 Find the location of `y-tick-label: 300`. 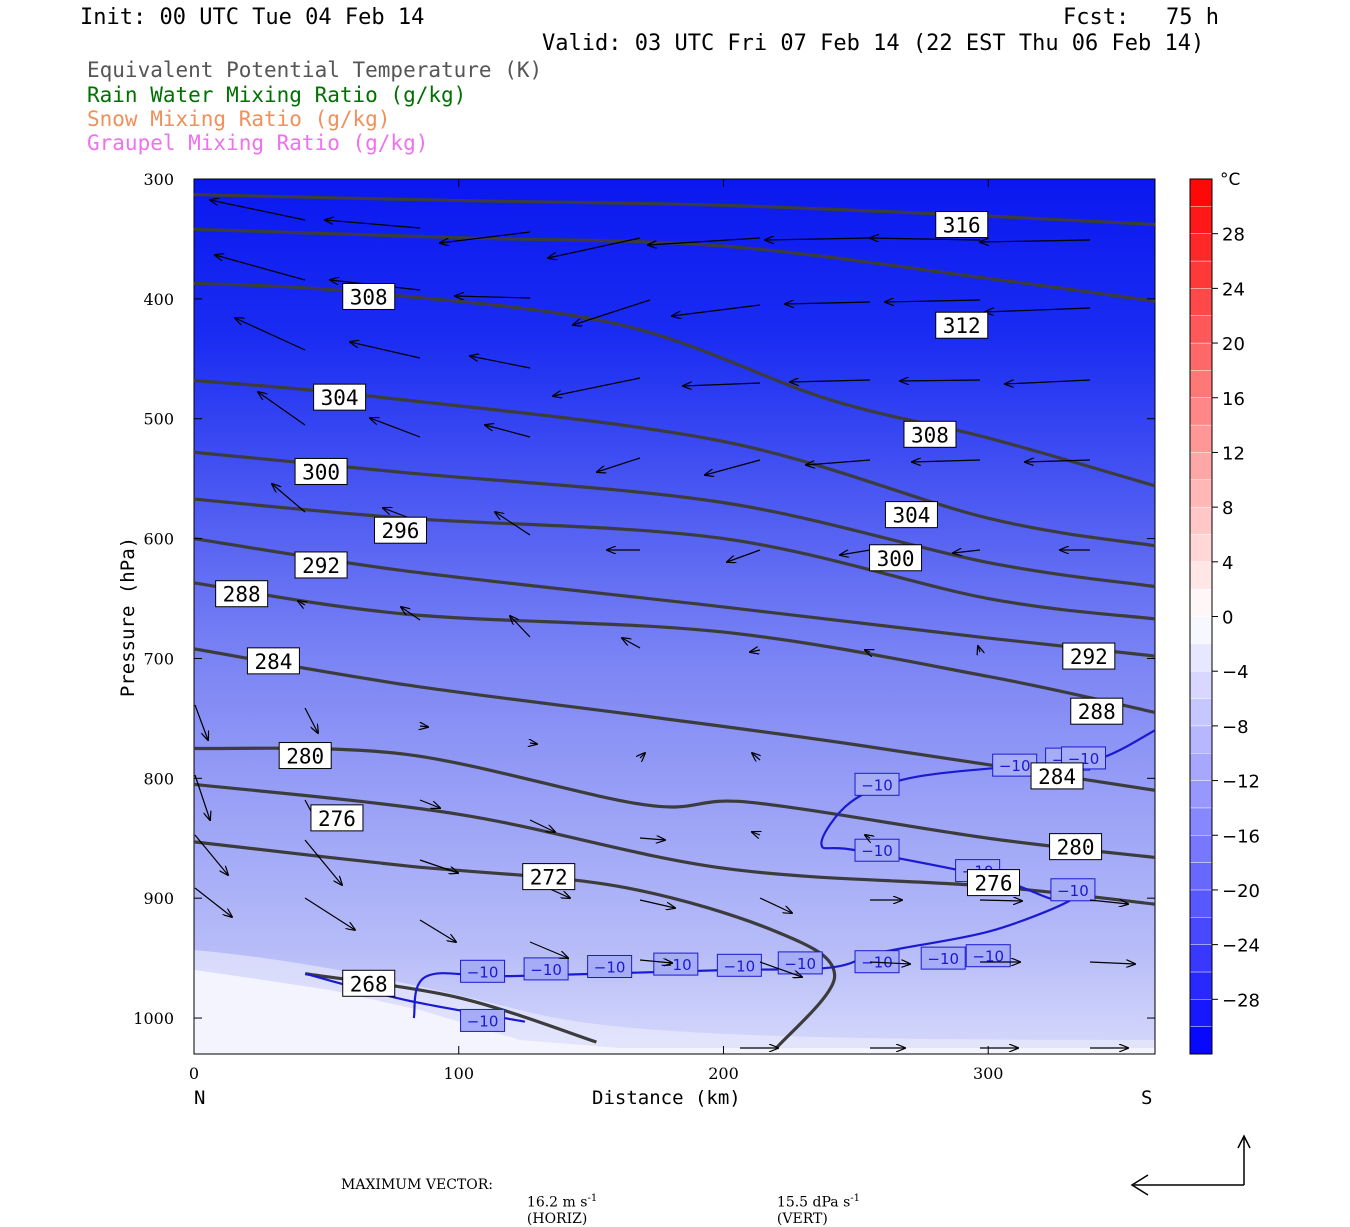

y-tick-label: 300 is located at coordinates (158, 179).